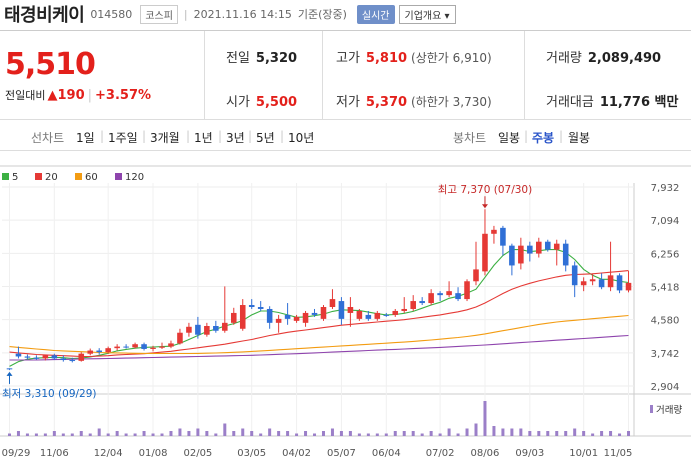  I want to click on lower-limit: (하한가 3,730), so click(451, 102).